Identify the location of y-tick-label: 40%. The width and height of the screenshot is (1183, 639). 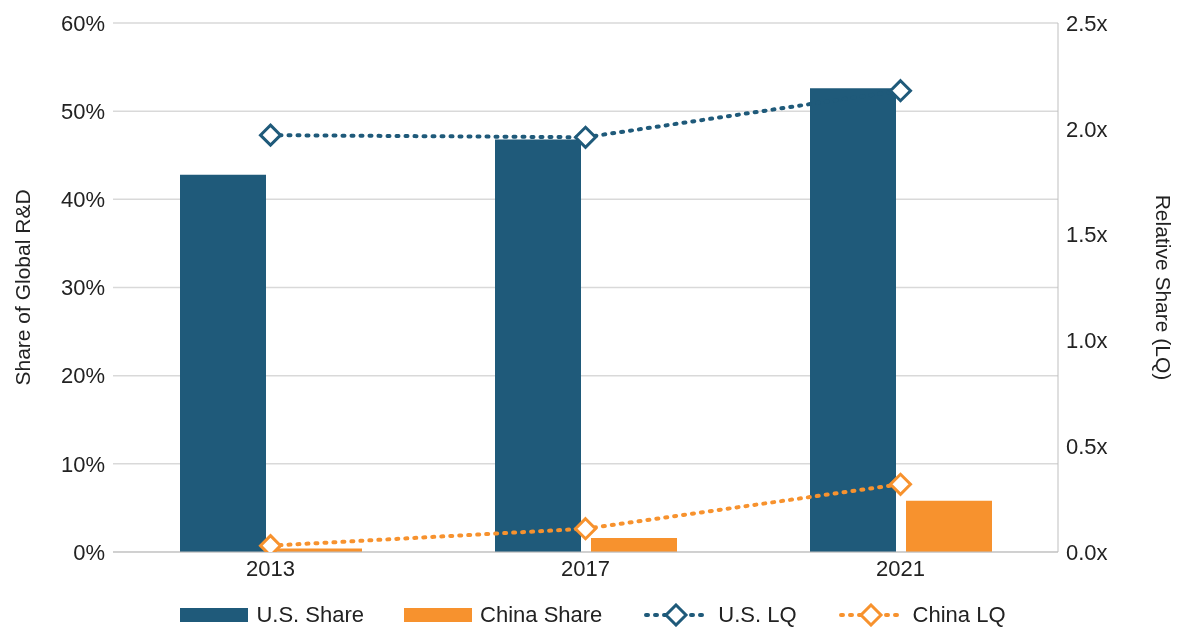
(82, 200).